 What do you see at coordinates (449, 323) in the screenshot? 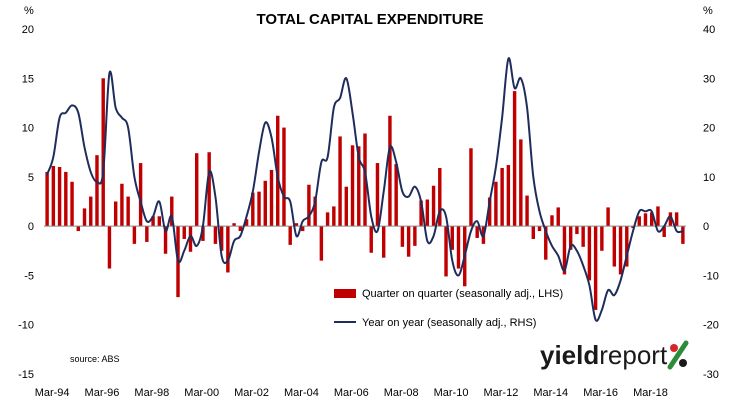
I see `legend-line-label: Year on year (seasonally adj., RHS)` at bounding box center [449, 323].